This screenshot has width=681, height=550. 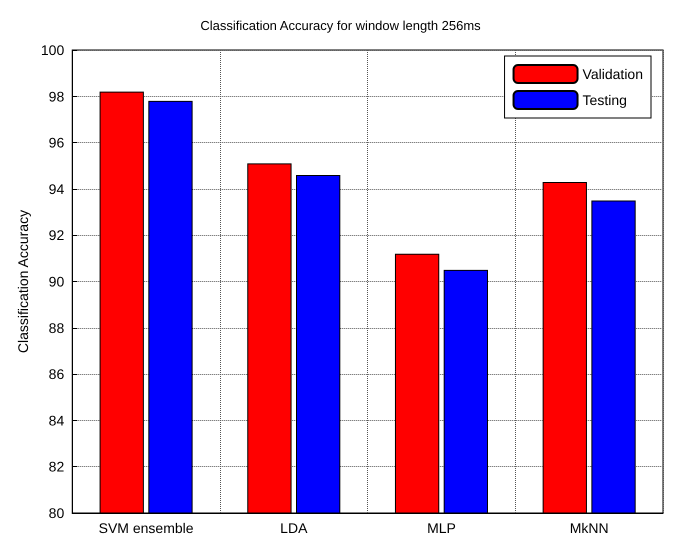 I want to click on x-tick-label: SVM ensemble, so click(x=146, y=528).